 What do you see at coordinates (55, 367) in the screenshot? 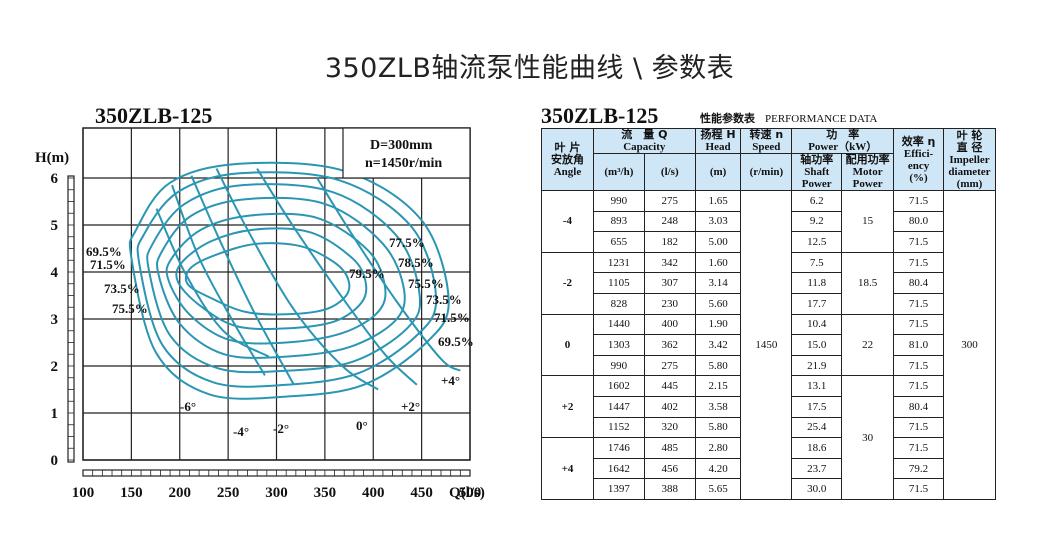
I see `y-tick-label: 2` at bounding box center [55, 367].